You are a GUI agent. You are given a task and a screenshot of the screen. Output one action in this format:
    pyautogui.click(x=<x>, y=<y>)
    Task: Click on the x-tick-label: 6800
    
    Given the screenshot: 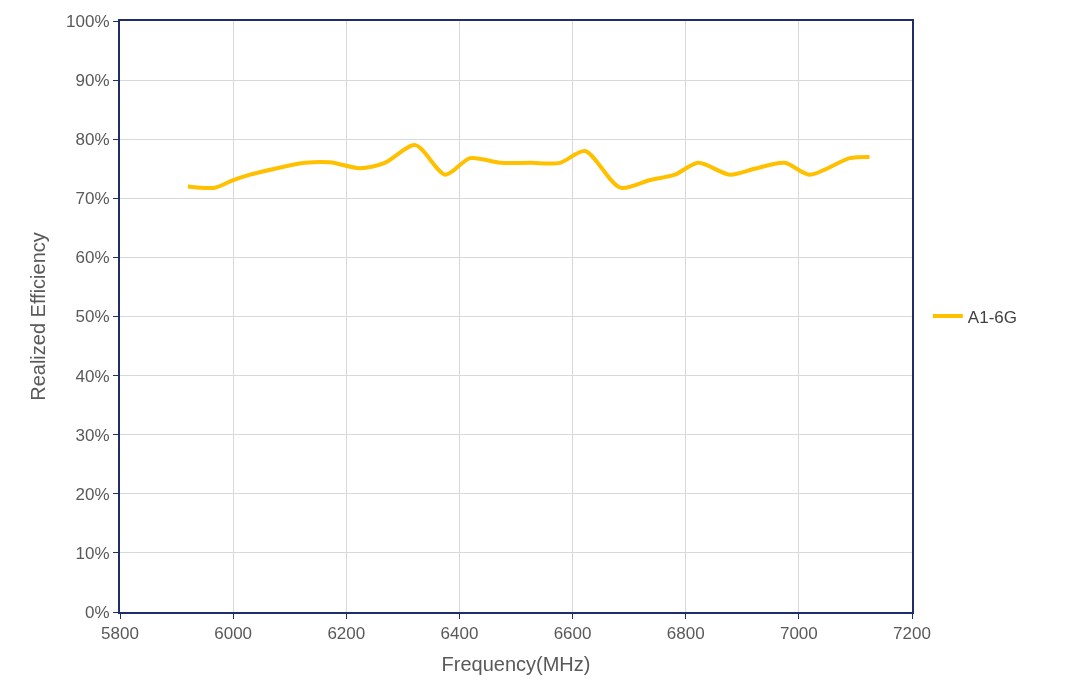 What is the action you would take?
    pyautogui.click(x=685, y=634)
    